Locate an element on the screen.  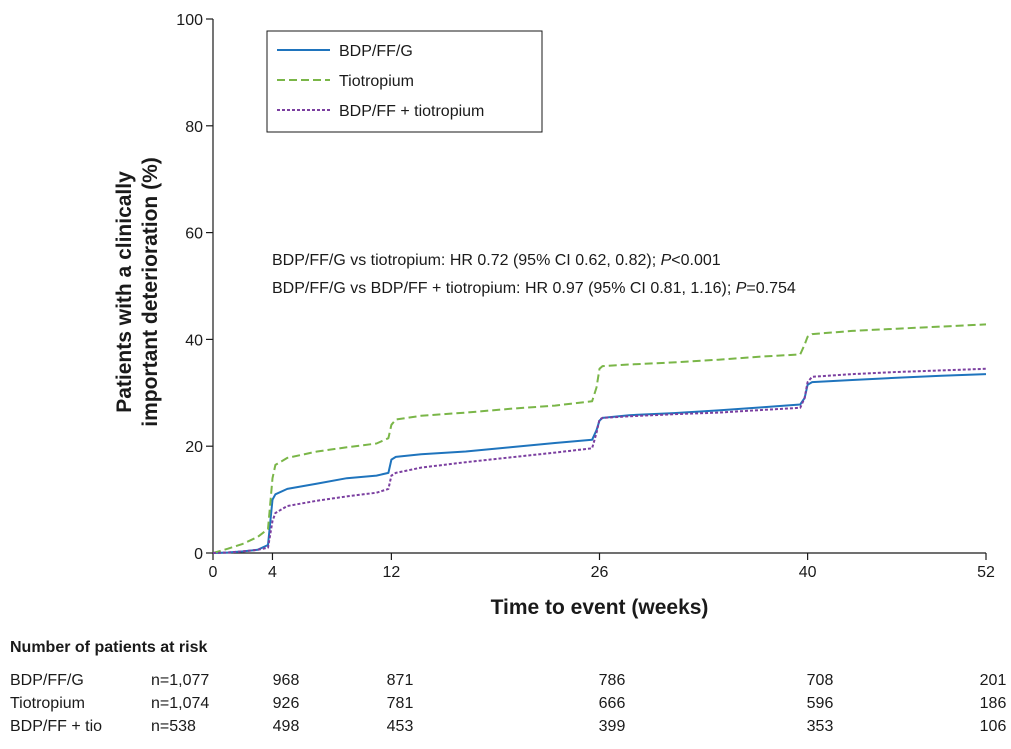
risk-table-title: Number of patients at risk is located at coordinates (109, 647).